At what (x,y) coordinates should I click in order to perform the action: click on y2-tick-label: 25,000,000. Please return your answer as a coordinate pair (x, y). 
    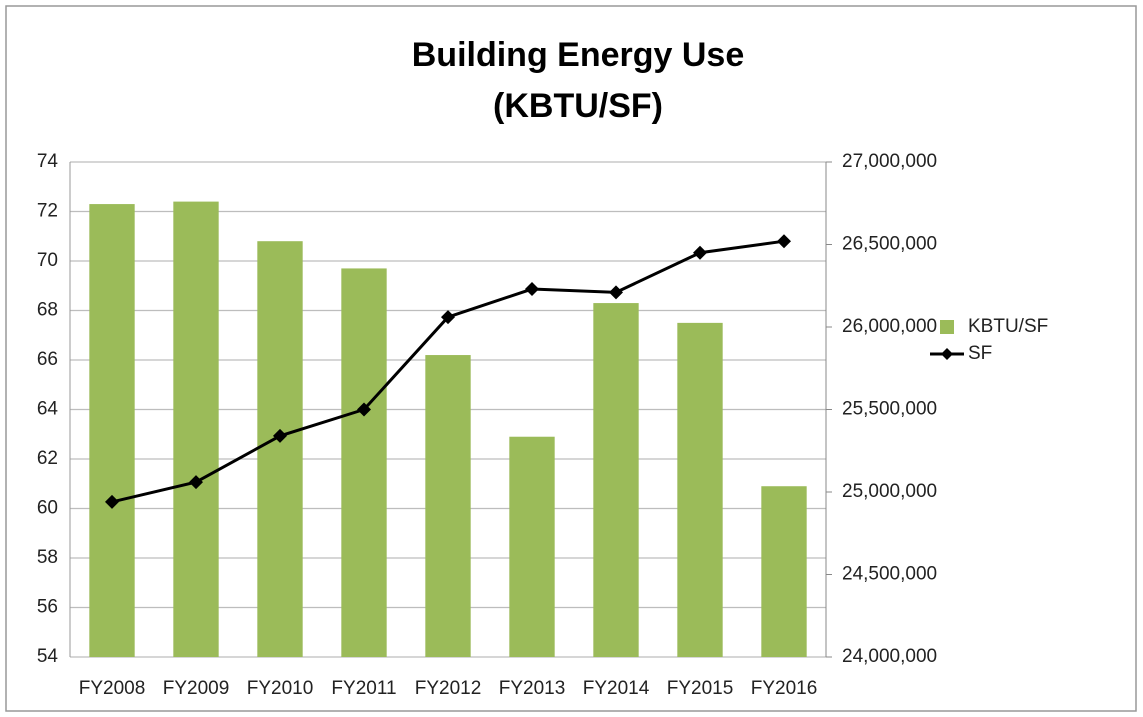
    Looking at the image, I should click on (889, 491).